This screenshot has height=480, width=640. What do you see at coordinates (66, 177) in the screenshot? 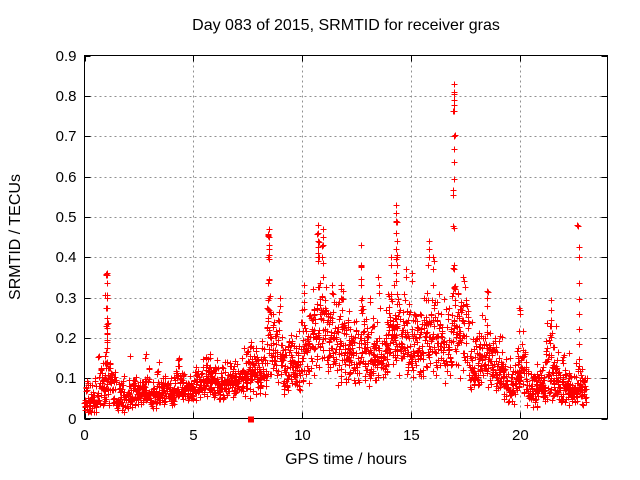
I see `y-tick-label: 0.6` at bounding box center [66, 177].